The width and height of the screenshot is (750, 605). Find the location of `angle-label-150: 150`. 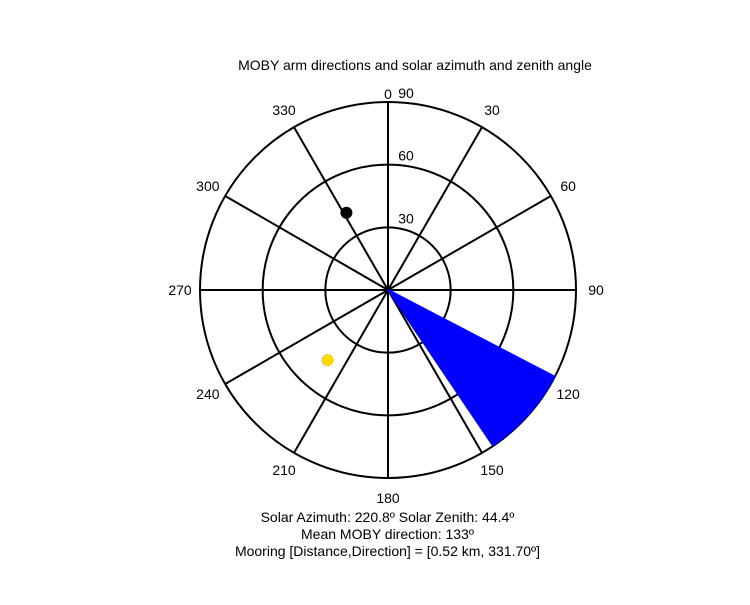

angle-label-150: 150 is located at coordinates (492, 470).